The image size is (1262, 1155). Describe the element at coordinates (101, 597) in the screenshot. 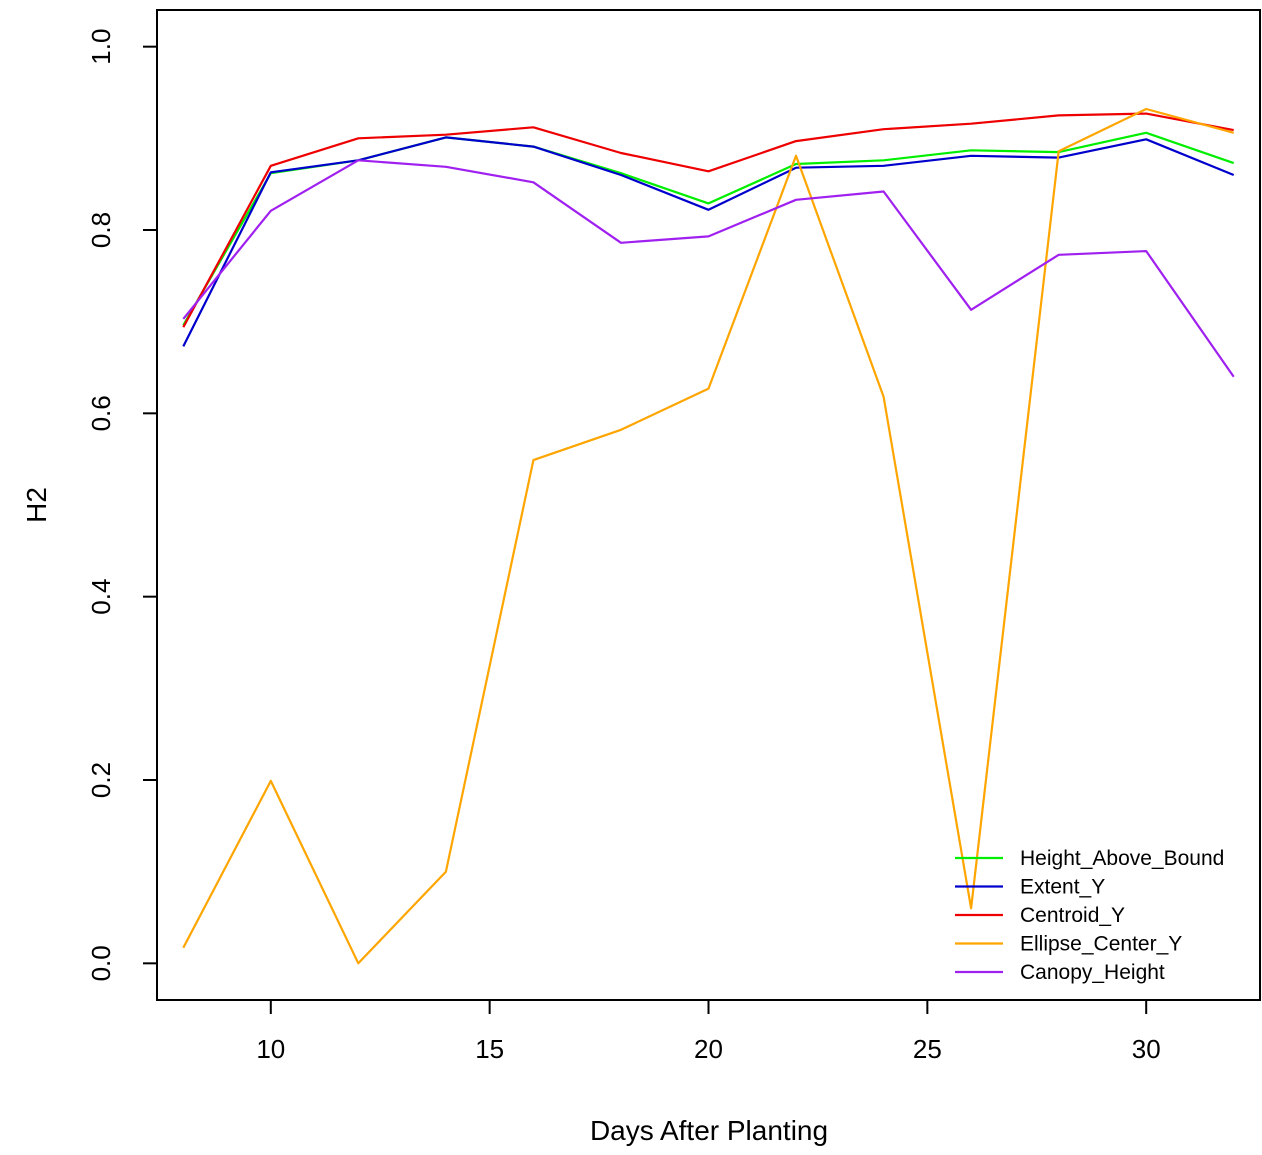

I see `y-tick-label: 0.4` at that location.